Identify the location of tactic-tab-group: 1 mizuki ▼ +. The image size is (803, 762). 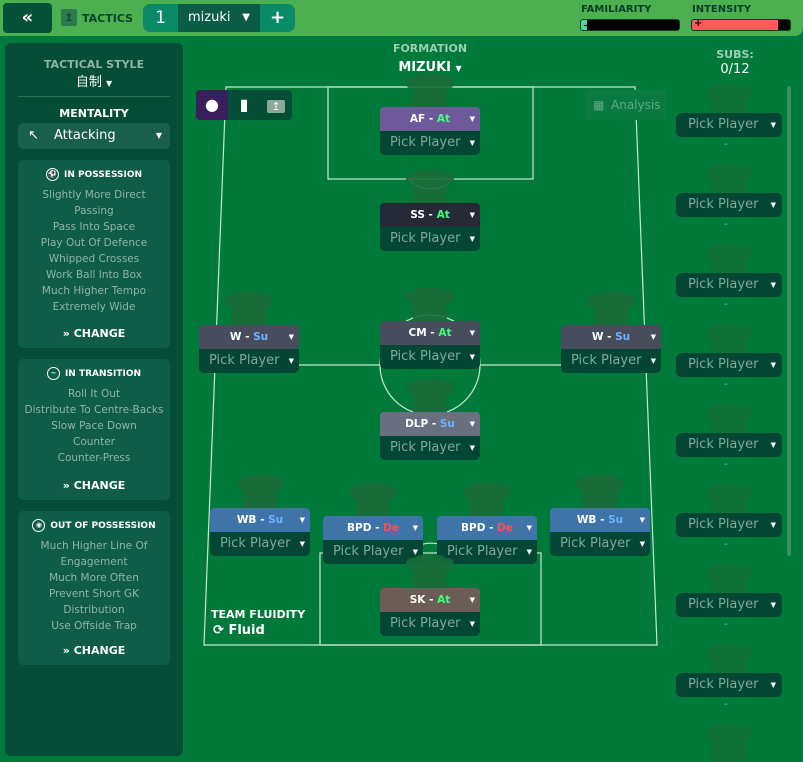
(219, 18).